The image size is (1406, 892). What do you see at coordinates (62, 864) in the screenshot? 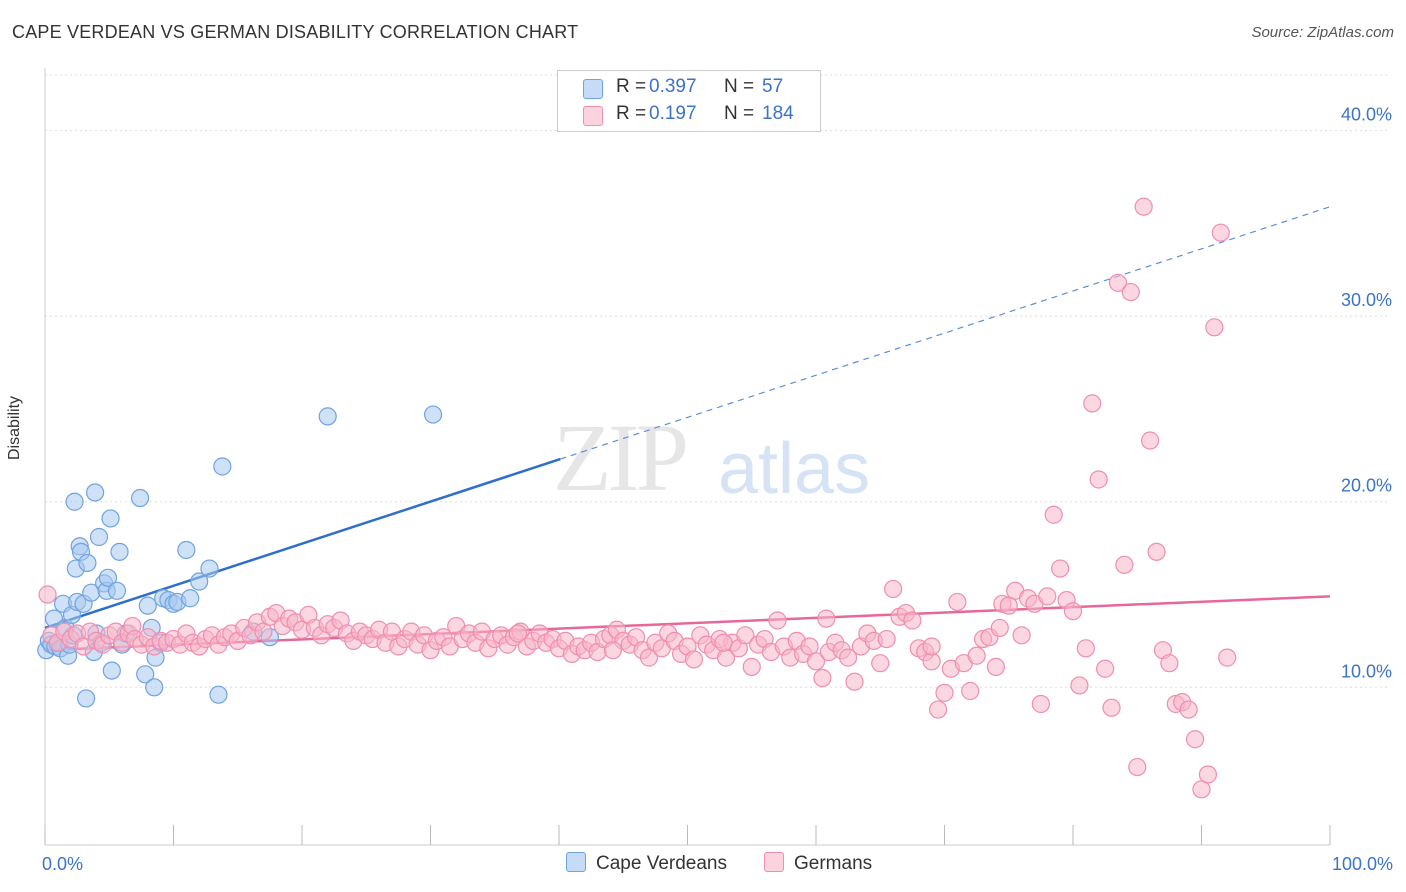
I see `x-tick-label: 0.0%` at bounding box center [62, 864].